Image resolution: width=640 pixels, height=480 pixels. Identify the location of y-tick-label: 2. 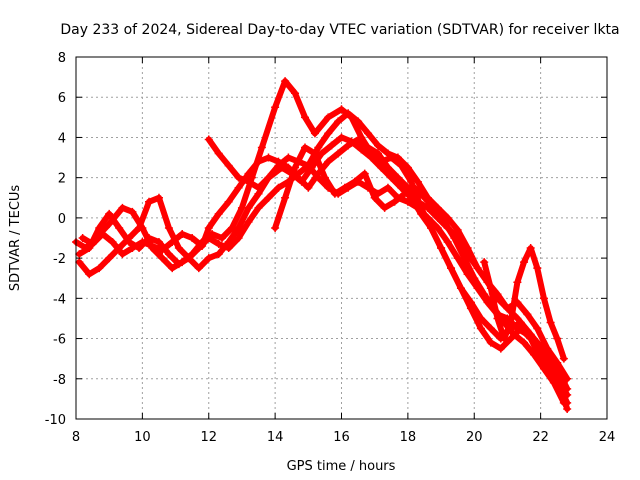
(62, 179).